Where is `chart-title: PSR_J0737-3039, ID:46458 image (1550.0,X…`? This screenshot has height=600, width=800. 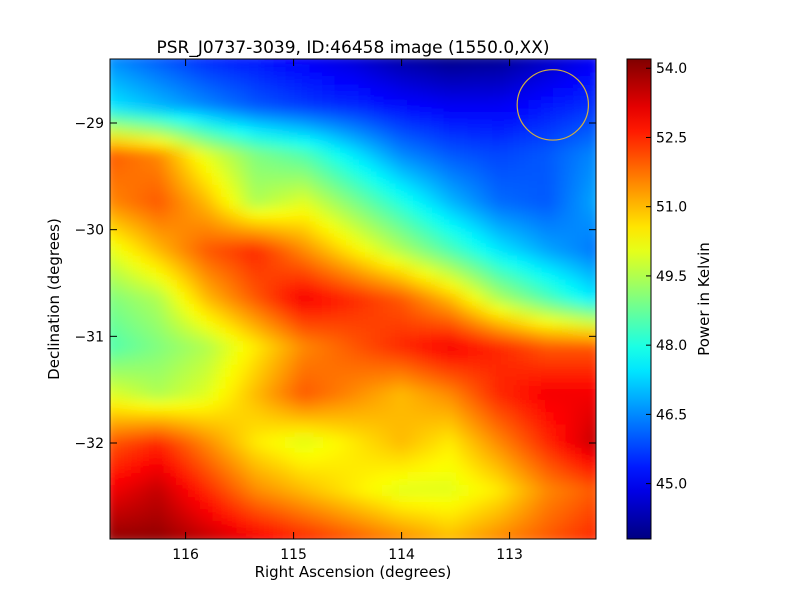
chart-title: PSR_J0737-3039, ID:46458 image (1550.0,X… is located at coordinates (353, 48).